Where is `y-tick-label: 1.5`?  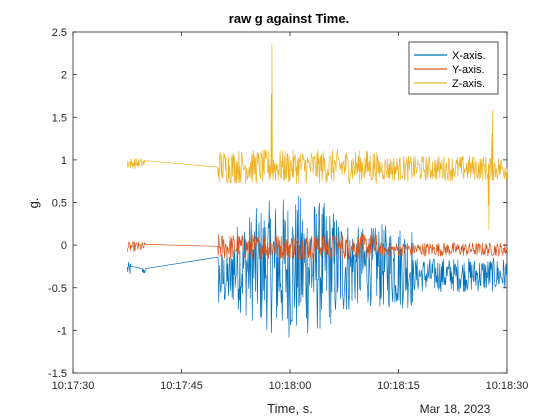
y-tick-label: 1.5 is located at coordinates (59, 118).